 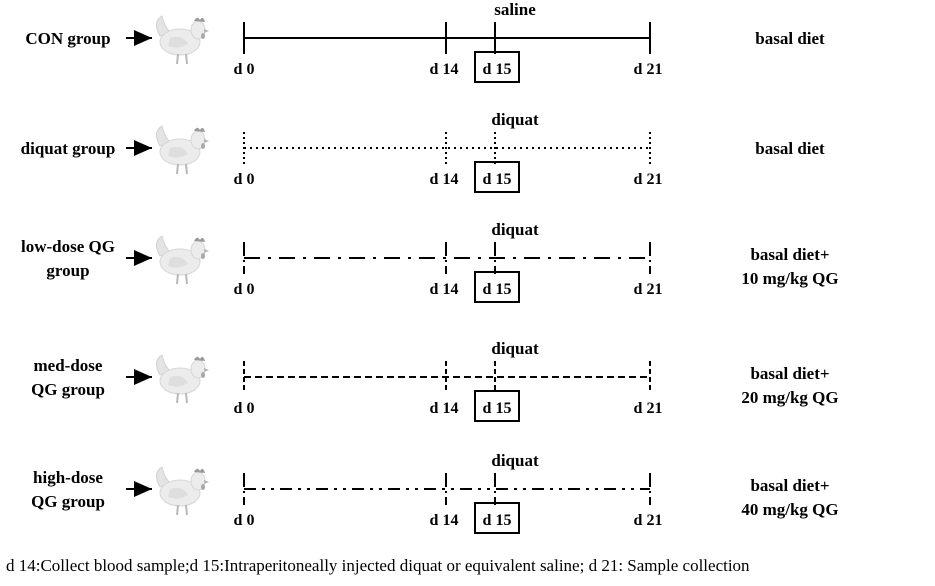 I want to click on group-name: diquat group, so click(x=68, y=148).